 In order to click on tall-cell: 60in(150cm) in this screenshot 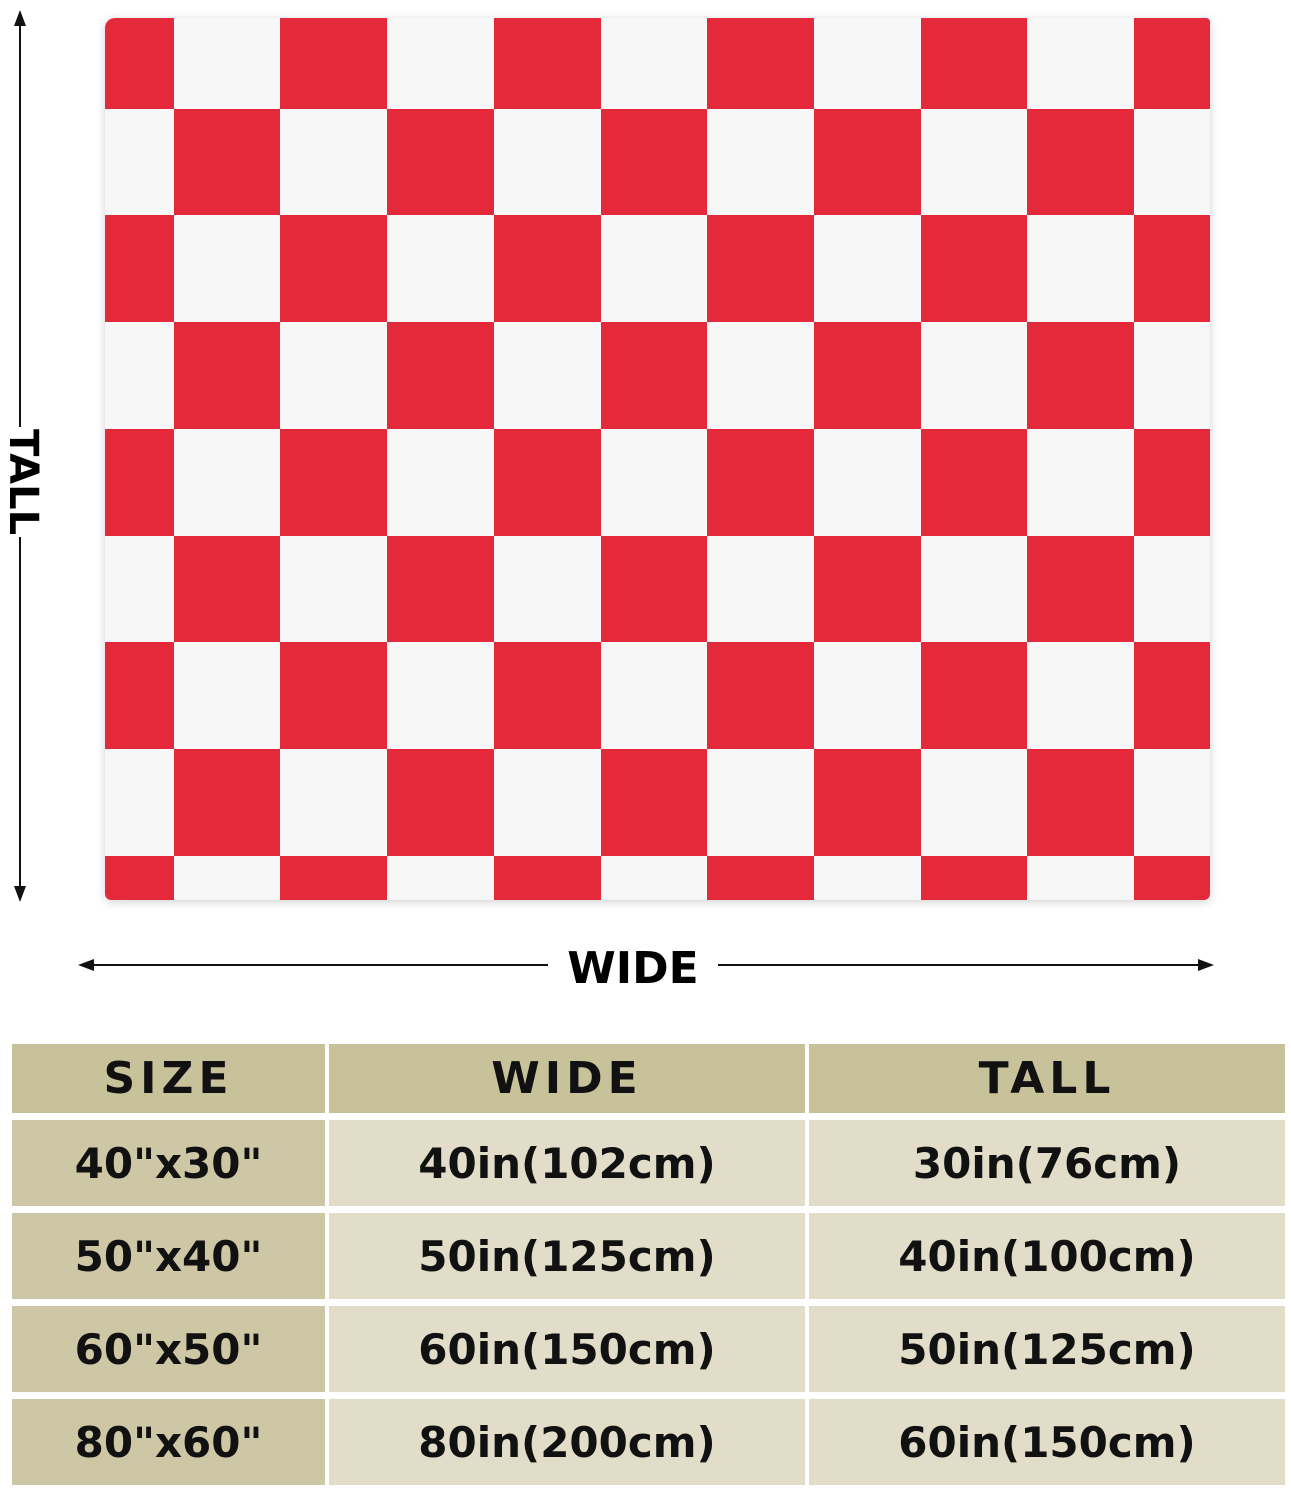, I will do `click(1047, 1442)`.